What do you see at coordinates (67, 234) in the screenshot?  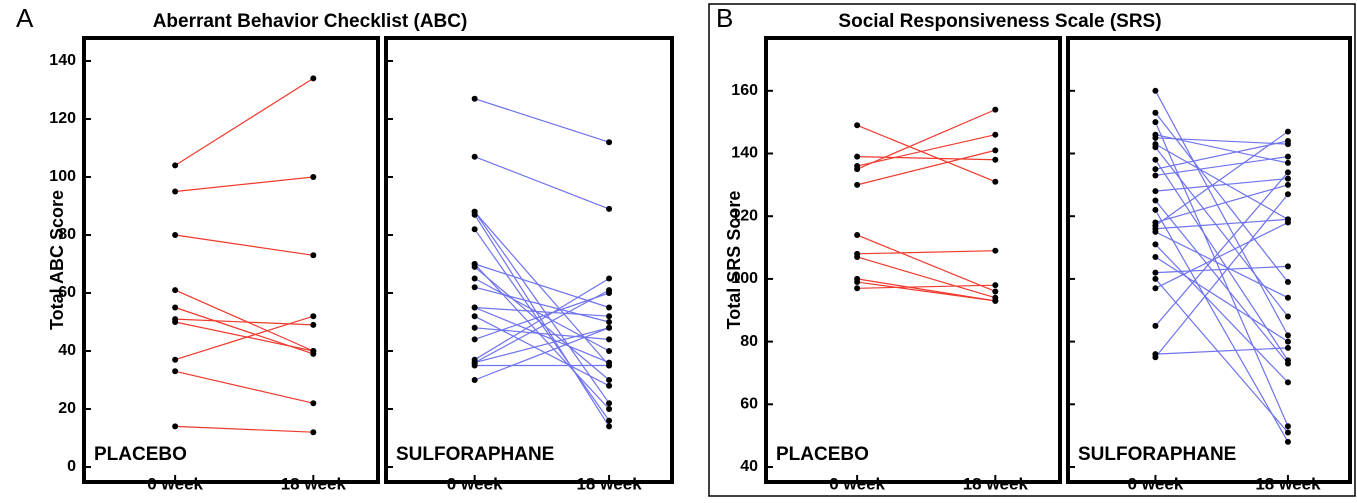 I see `y-tick-label: 80` at bounding box center [67, 234].